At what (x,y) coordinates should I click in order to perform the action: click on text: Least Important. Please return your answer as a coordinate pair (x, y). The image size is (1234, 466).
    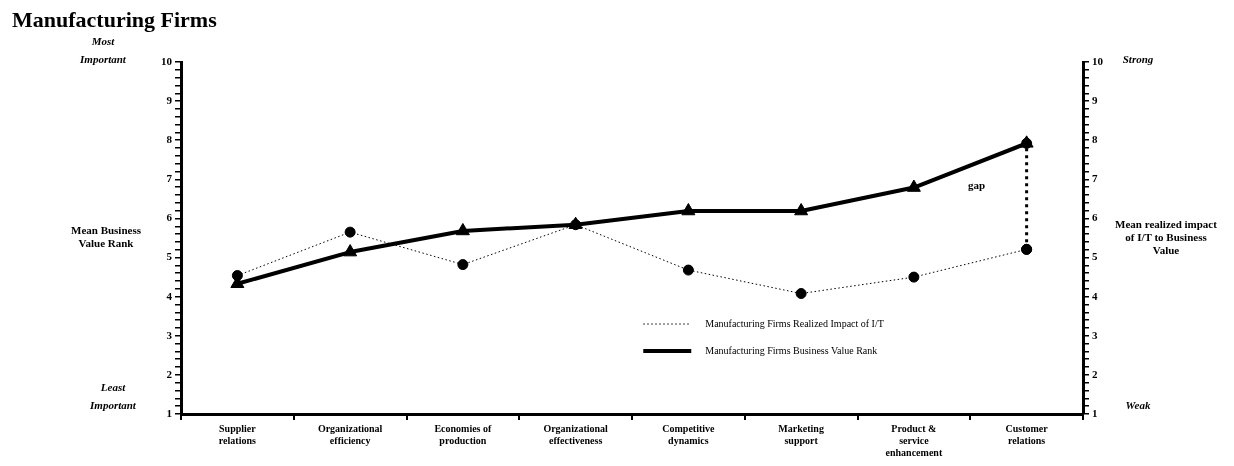
    Looking at the image, I should click on (113, 395).